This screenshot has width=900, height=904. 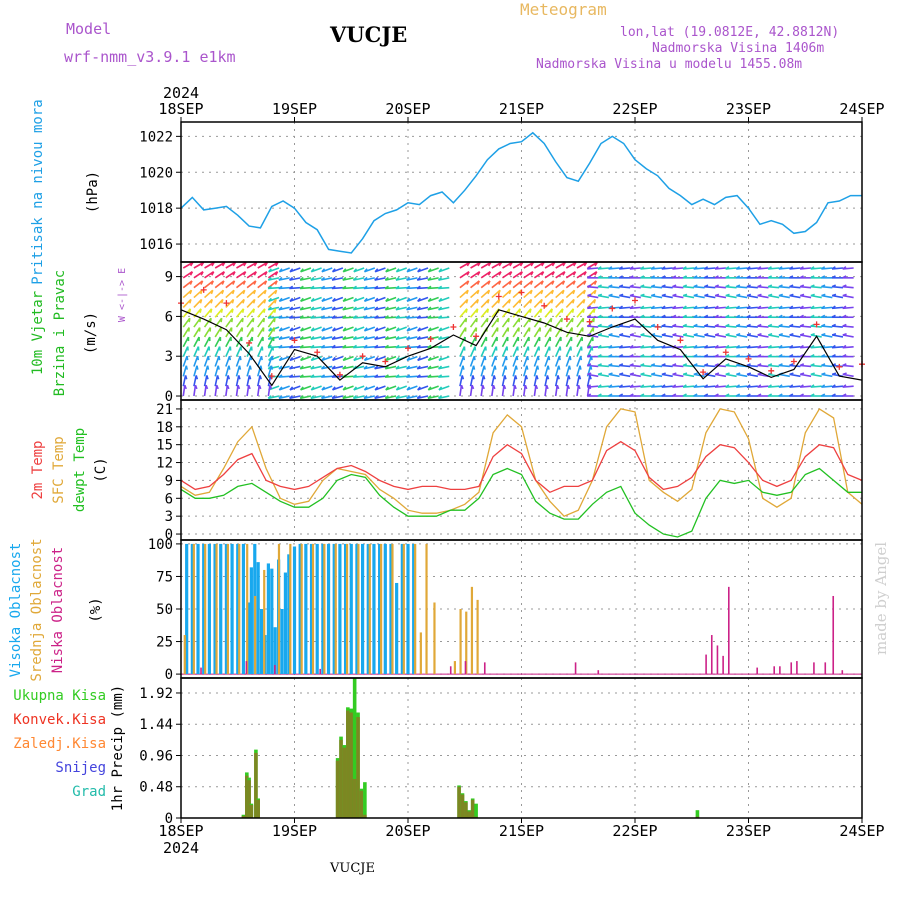 I want to click on dewpoint-legend: dewpt Temp, so click(x=80, y=470).